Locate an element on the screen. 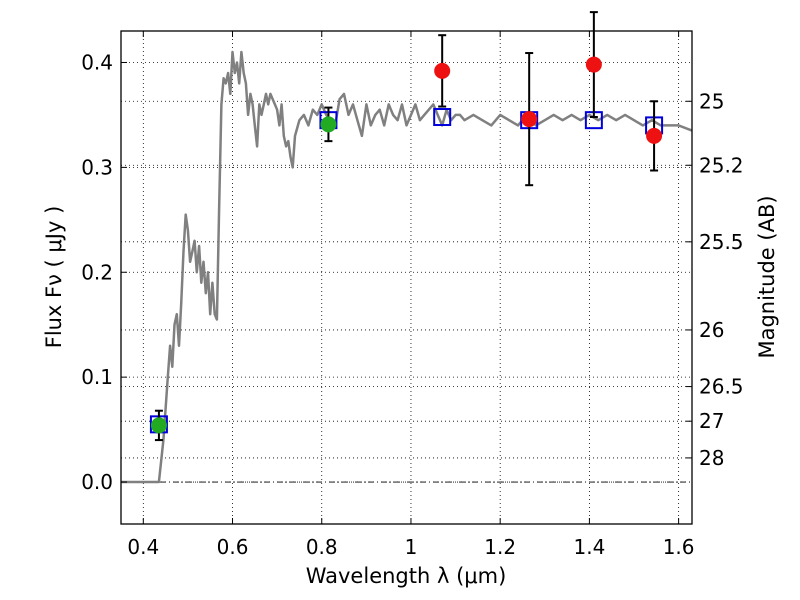 This screenshot has height=600, width=800. magnitude-tick-label: 26.5 is located at coordinates (721, 387).